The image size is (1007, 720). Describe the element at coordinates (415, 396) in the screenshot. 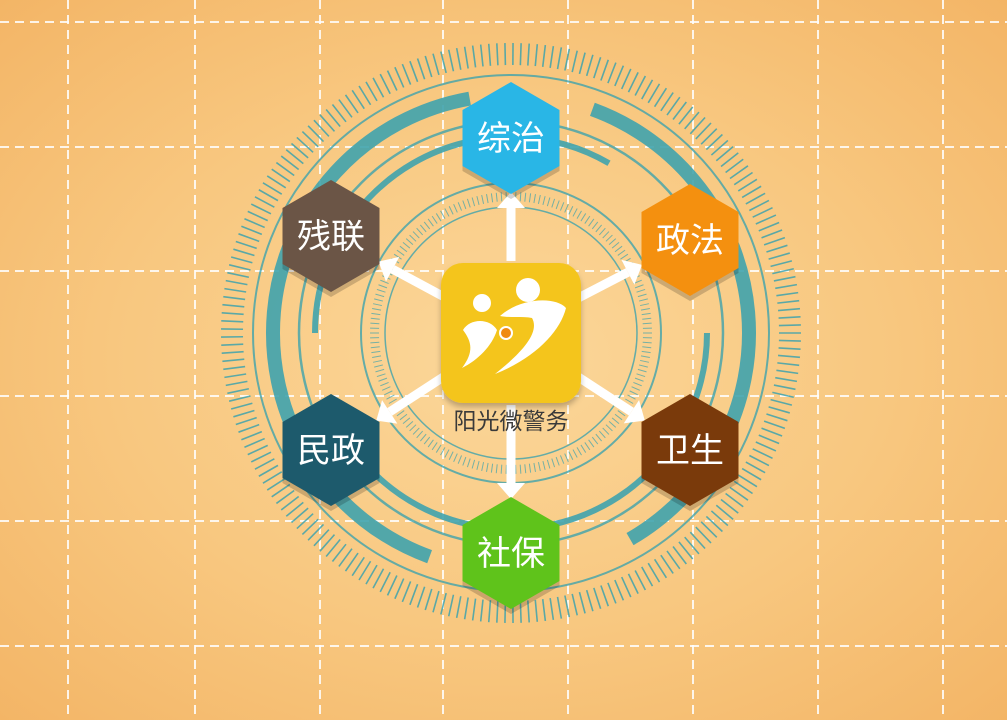

I see `arrow-minzheng` at that location.